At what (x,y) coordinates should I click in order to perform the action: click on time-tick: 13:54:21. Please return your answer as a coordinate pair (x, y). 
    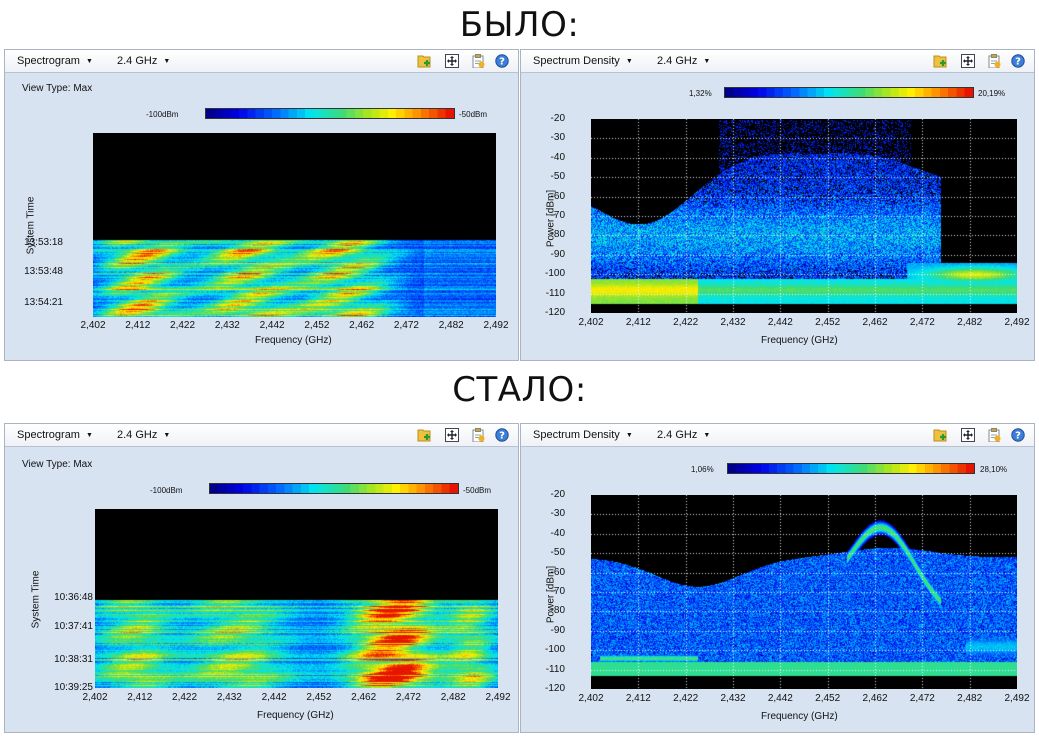
    Looking at the image, I should click on (43, 302).